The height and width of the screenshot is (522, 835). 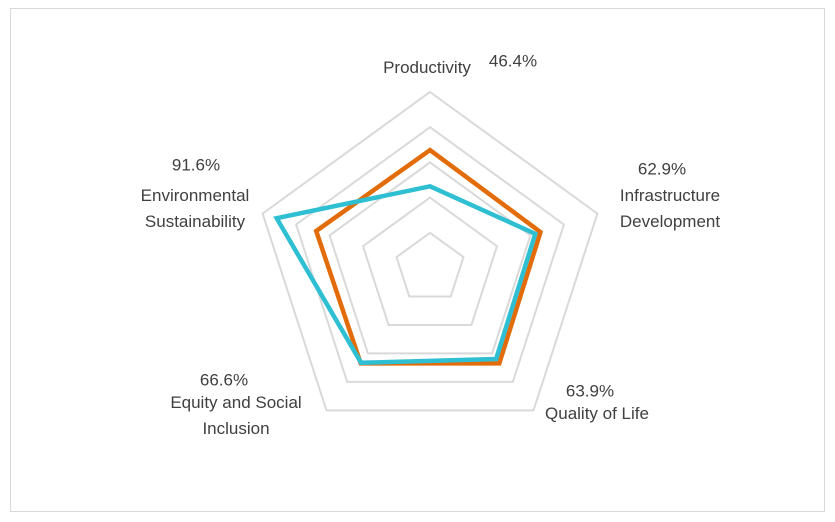 What do you see at coordinates (590, 390) in the screenshot?
I see `data-label: 63.9%` at bounding box center [590, 390].